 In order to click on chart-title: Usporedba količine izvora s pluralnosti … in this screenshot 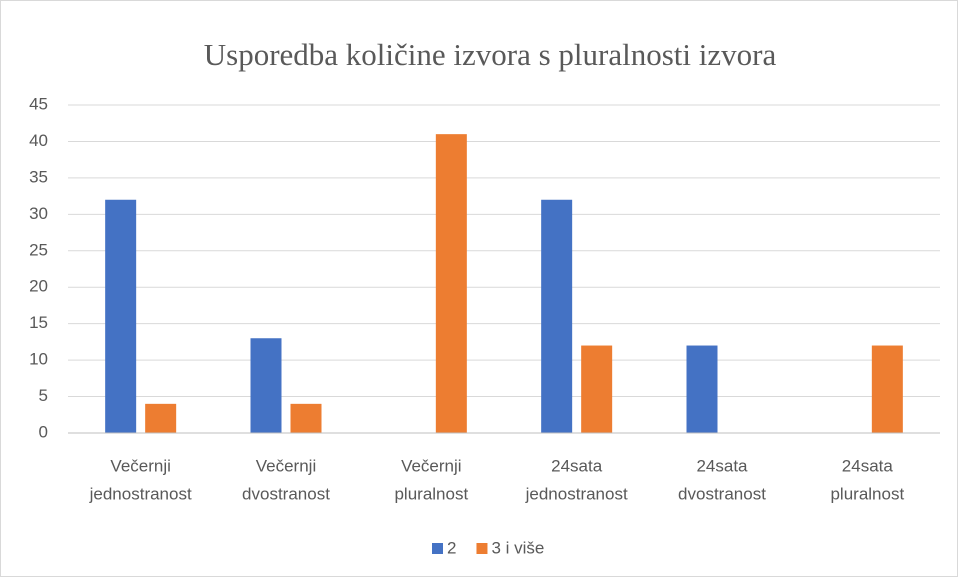, I will do `click(490, 54)`.